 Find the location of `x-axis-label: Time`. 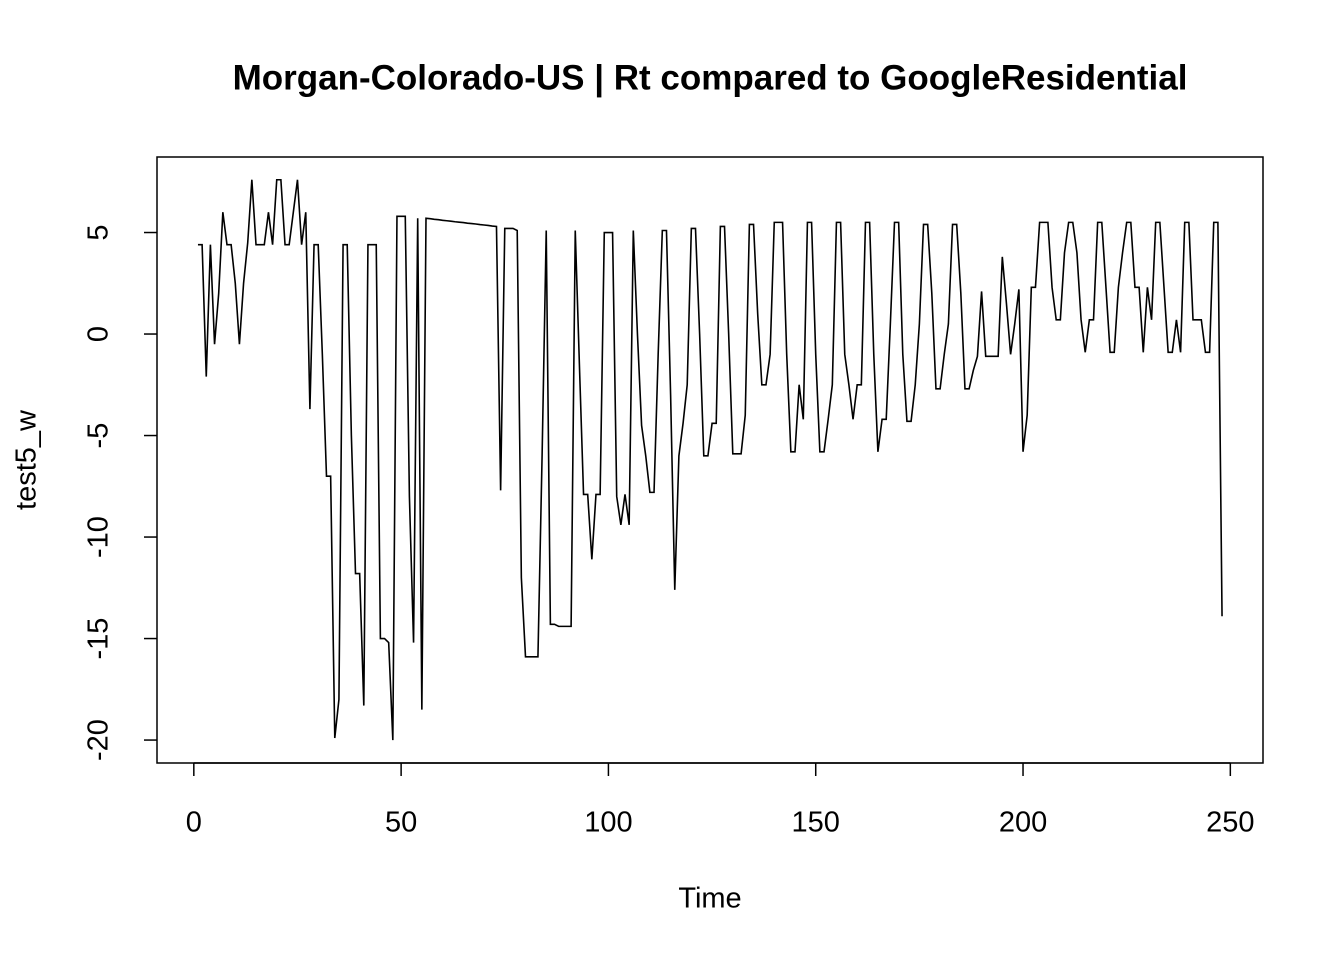

x-axis-label: Time is located at coordinates (709, 899).